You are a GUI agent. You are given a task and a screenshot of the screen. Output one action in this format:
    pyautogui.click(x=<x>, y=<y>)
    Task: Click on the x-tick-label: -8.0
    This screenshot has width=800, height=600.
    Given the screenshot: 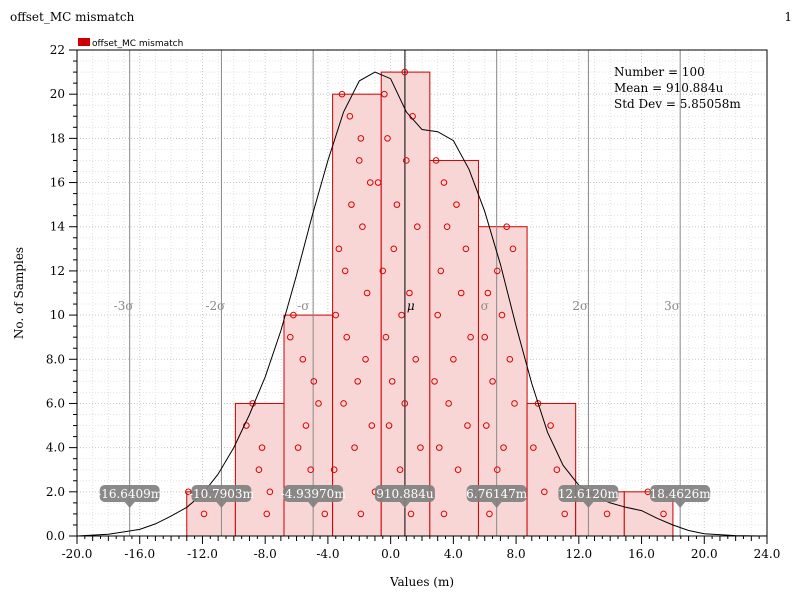 What is the action you would take?
    pyautogui.click(x=265, y=554)
    